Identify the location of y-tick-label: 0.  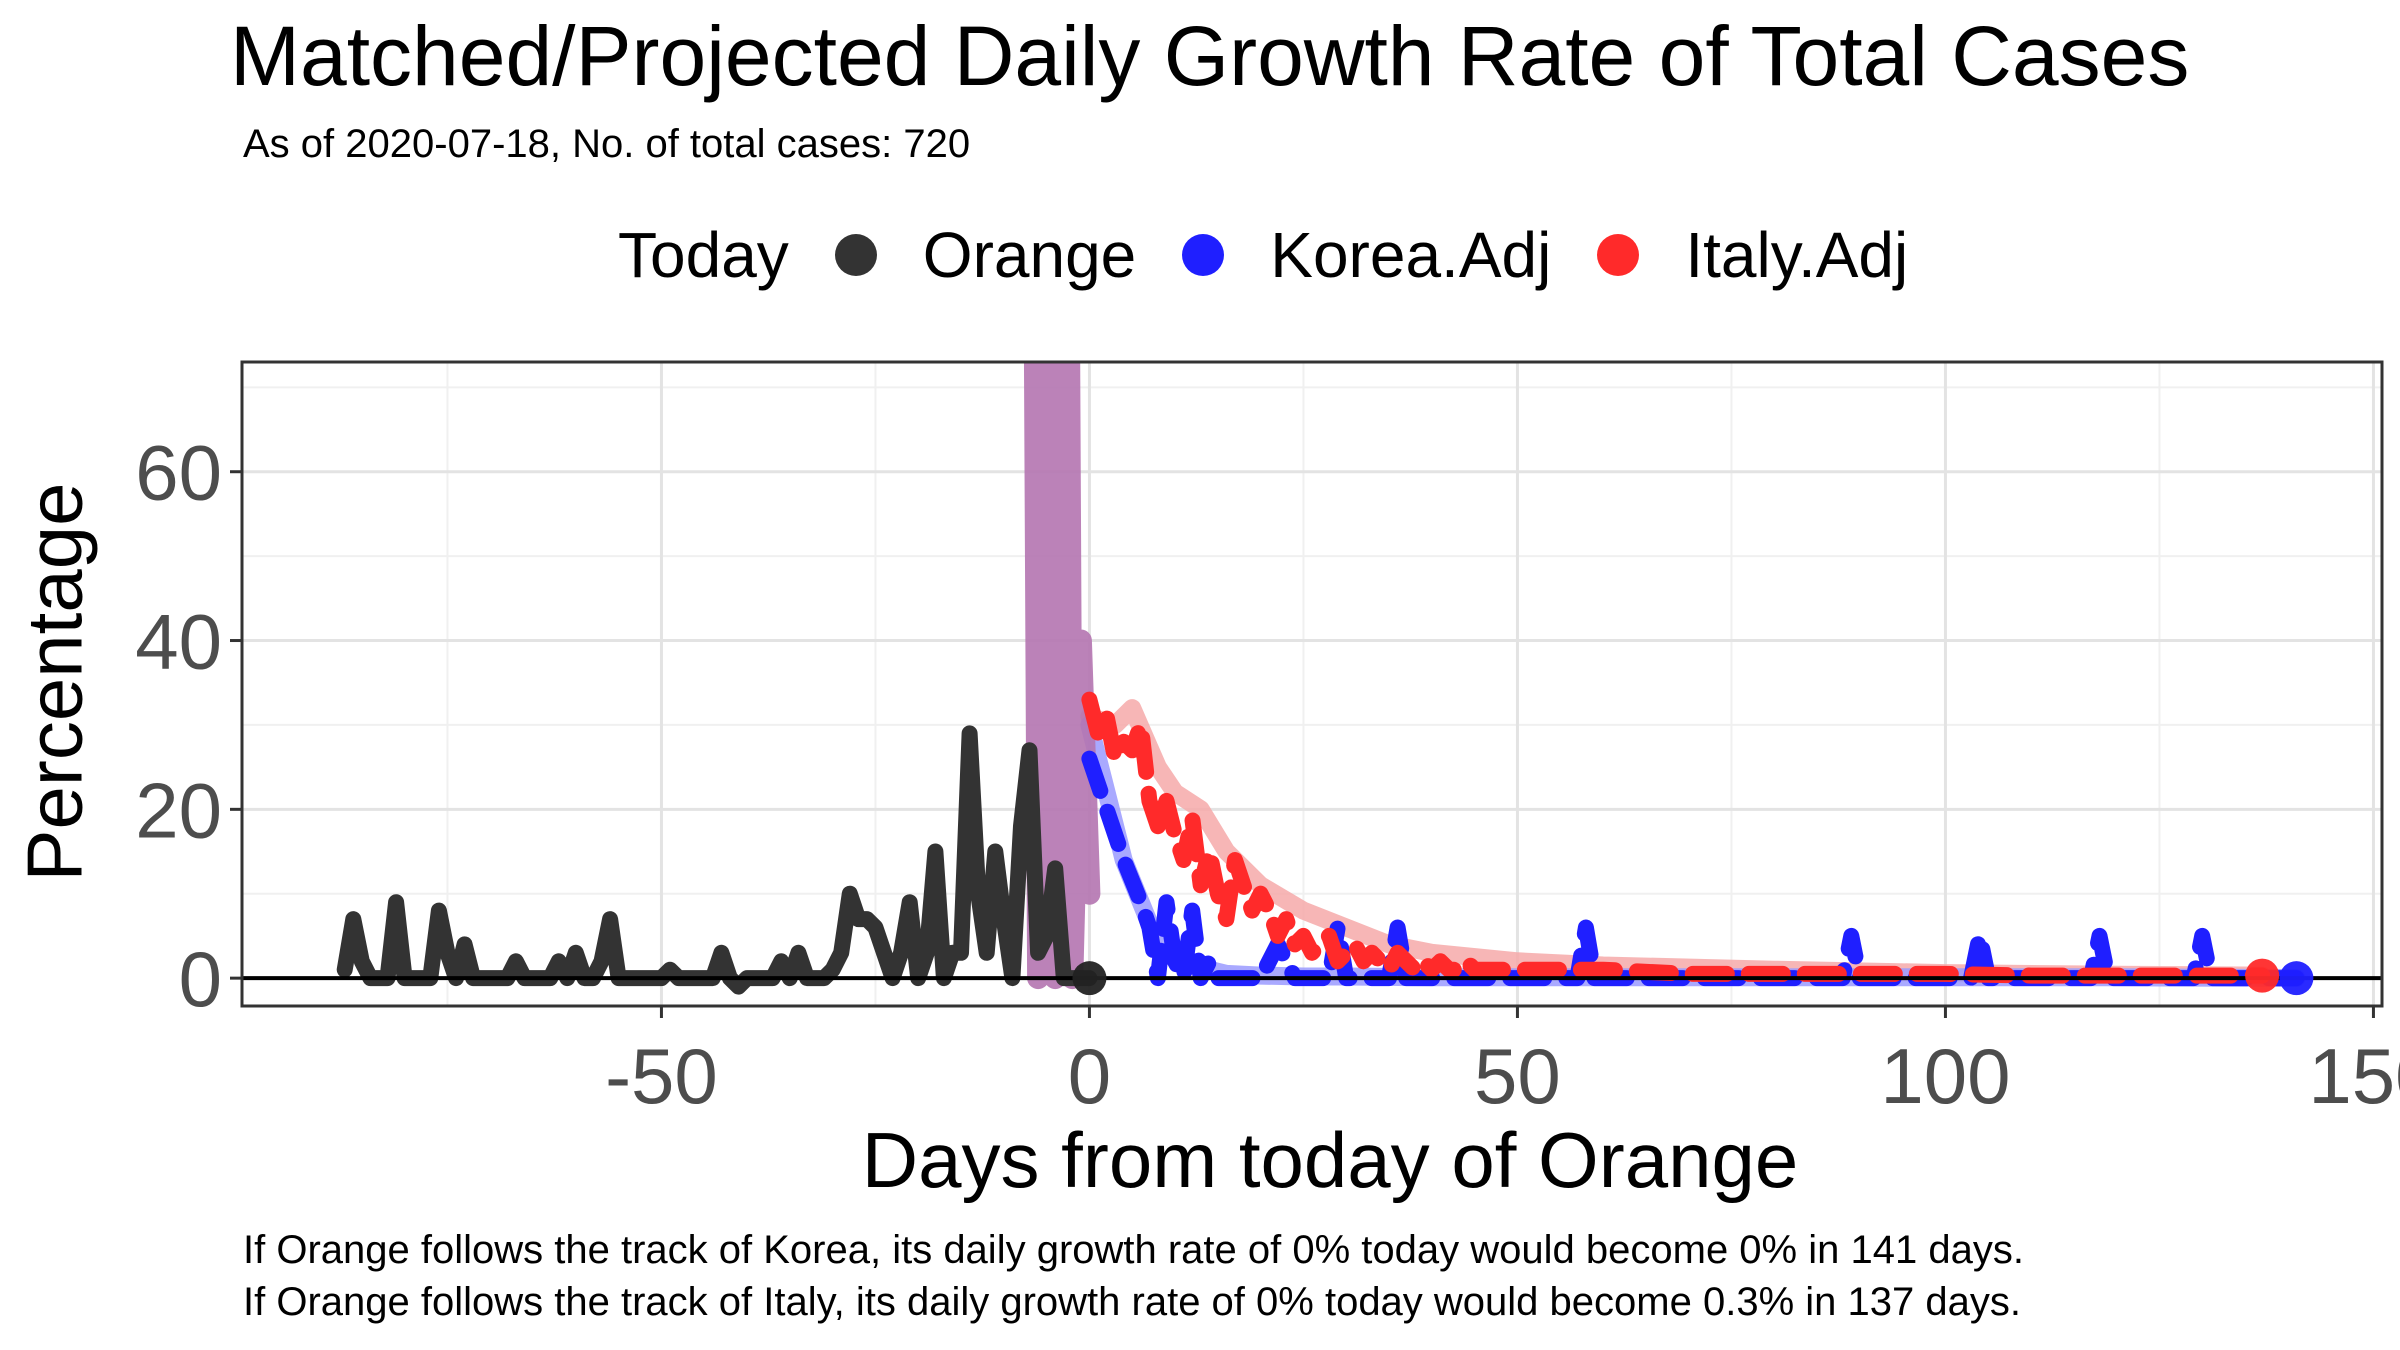
(200, 979).